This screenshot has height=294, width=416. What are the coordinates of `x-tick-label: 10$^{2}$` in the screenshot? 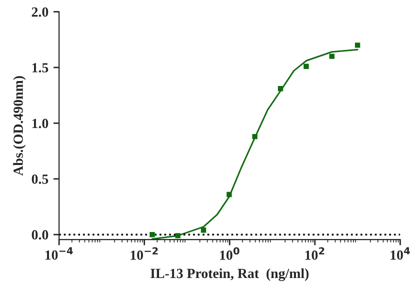 It's located at (314, 253).